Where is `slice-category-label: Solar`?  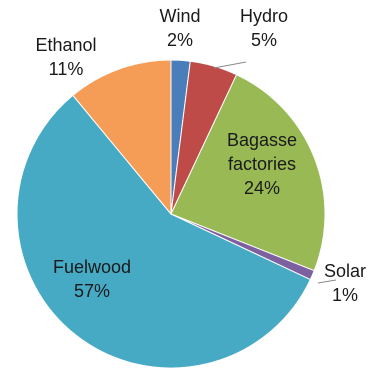
slice-category-label: Solar is located at coordinates (345, 271).